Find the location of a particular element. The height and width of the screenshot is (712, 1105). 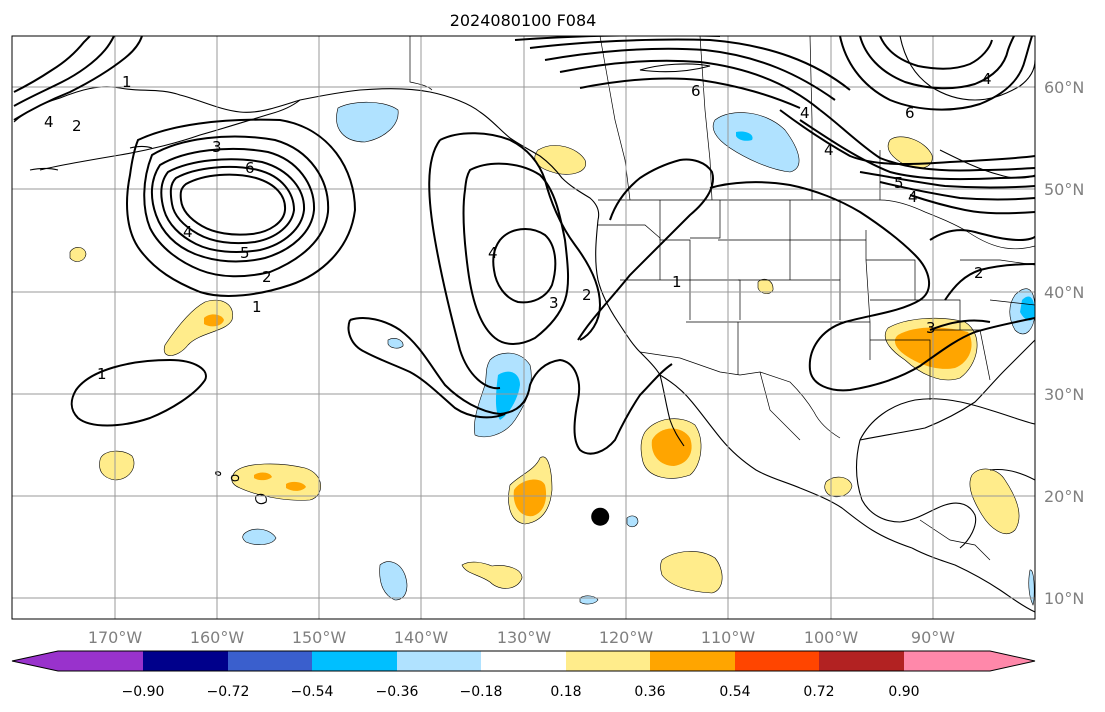

coastline-alaska is located at coordinates (222, 104).